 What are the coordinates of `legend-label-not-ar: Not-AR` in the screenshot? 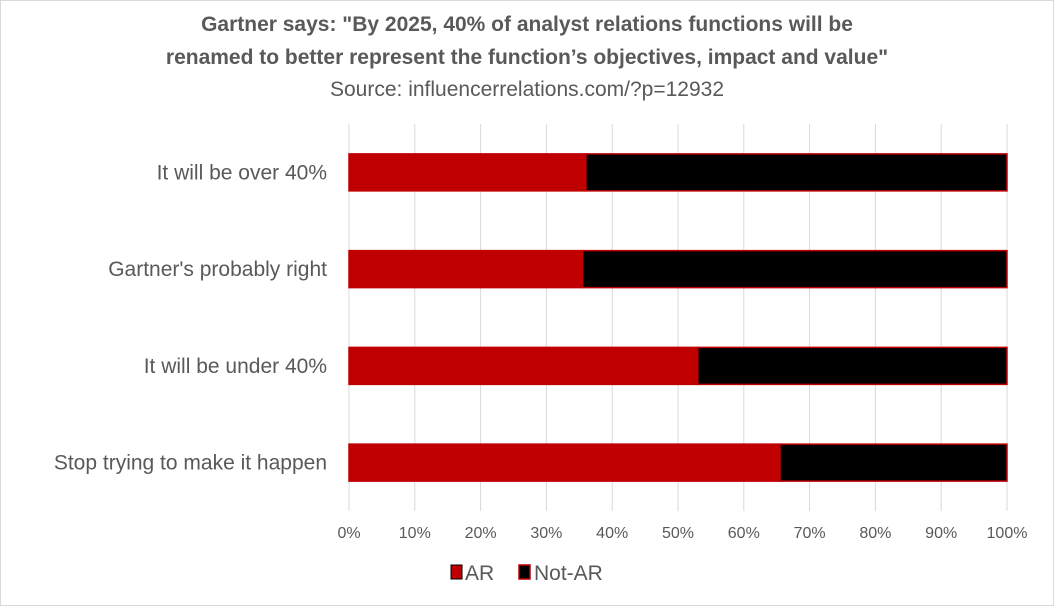 It's located at (568, 573).